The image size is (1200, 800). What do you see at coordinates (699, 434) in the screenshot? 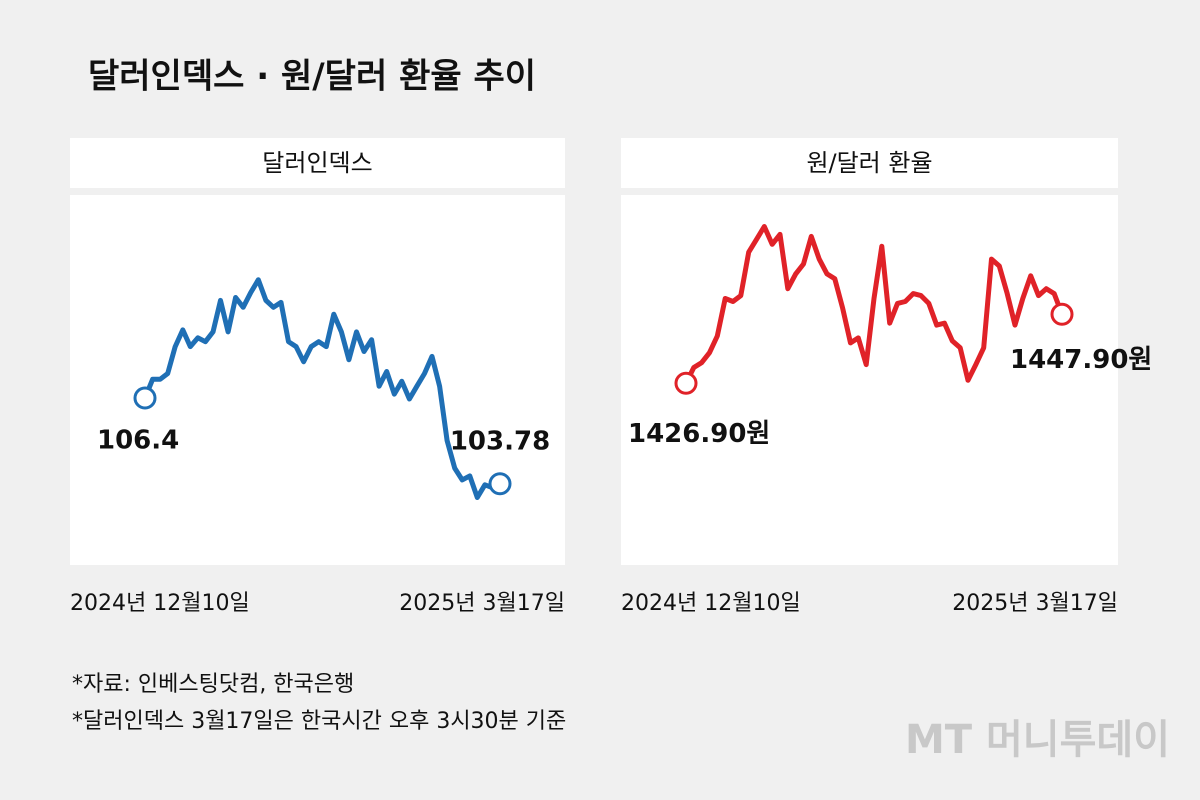
I see `value-label: 1426.90원` at bounding box center [699, 434].